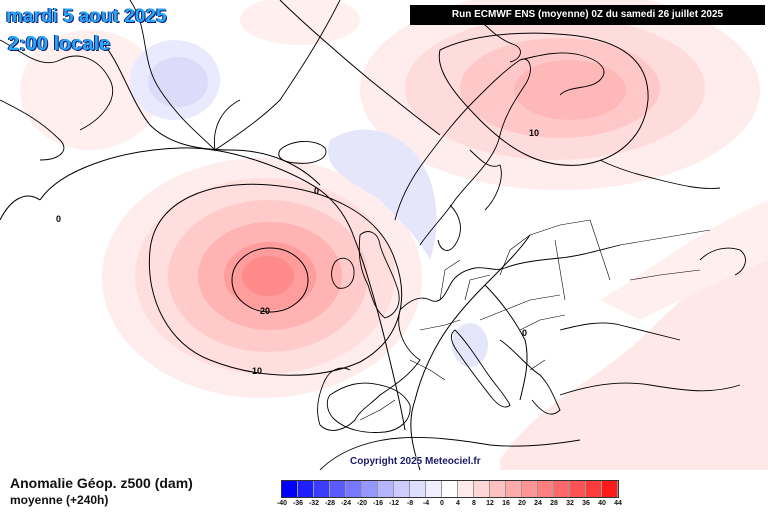 This screenshot has height=512, width=768. What do you see at coordinates (394, 503) in the screenshot?
I see `legend-tick-label: -12` at bounding box center [394, 503].